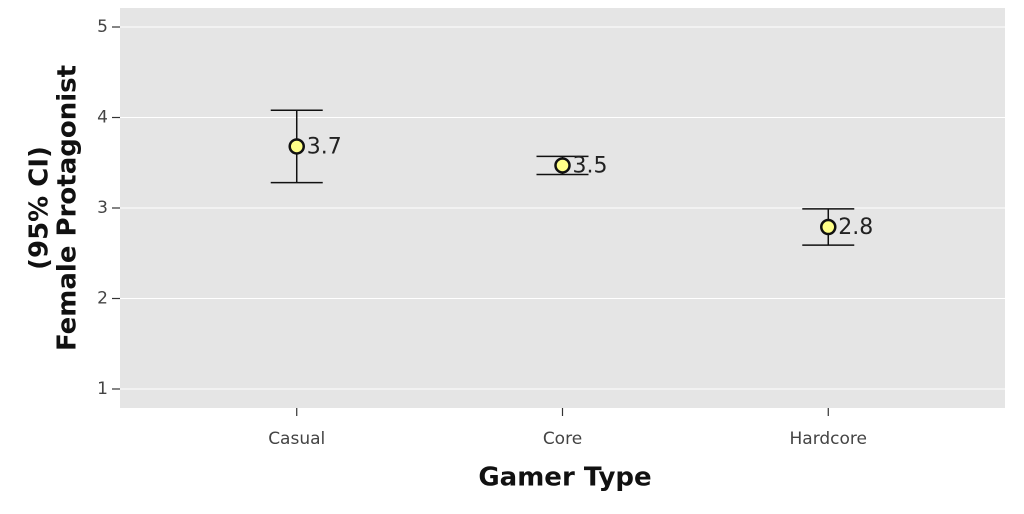  What do you see at coordinates (562, 439) in the screenshot?
I see `x-tick-label: Core` at bounding box center [562, 439].